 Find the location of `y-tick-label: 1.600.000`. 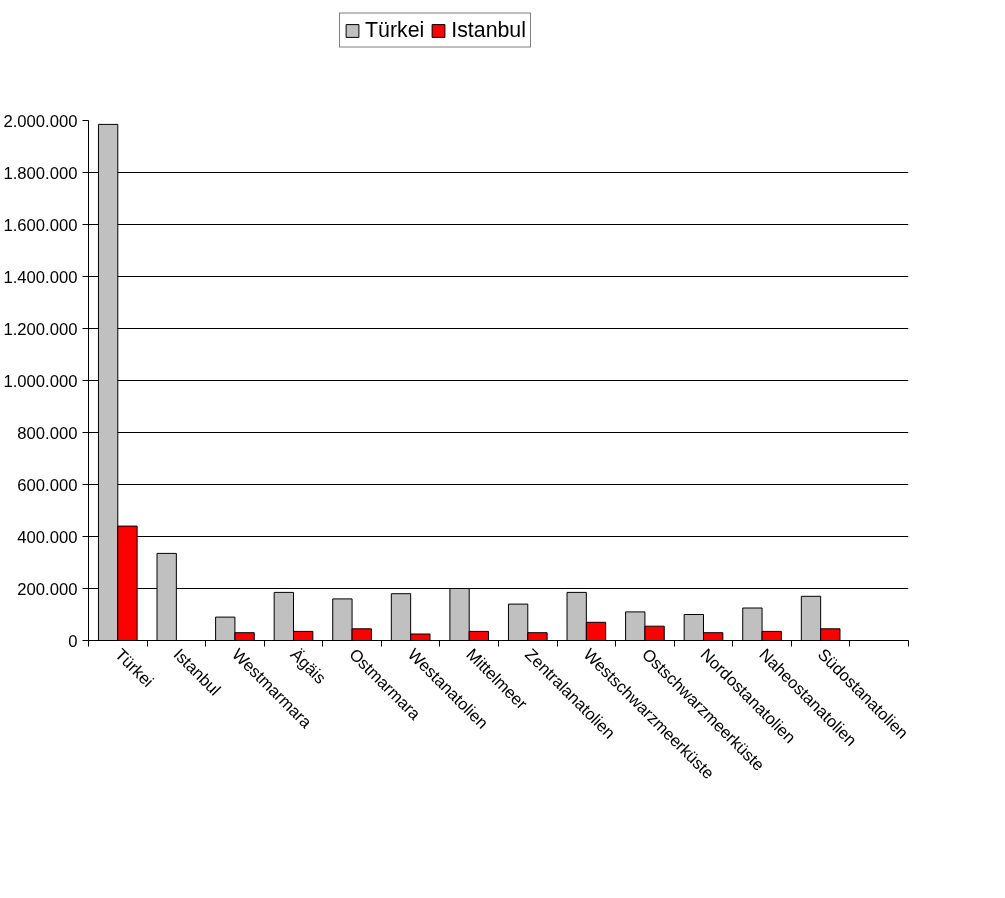

y-tick-label: 1.600.000 is located at coordinates (40, 225).